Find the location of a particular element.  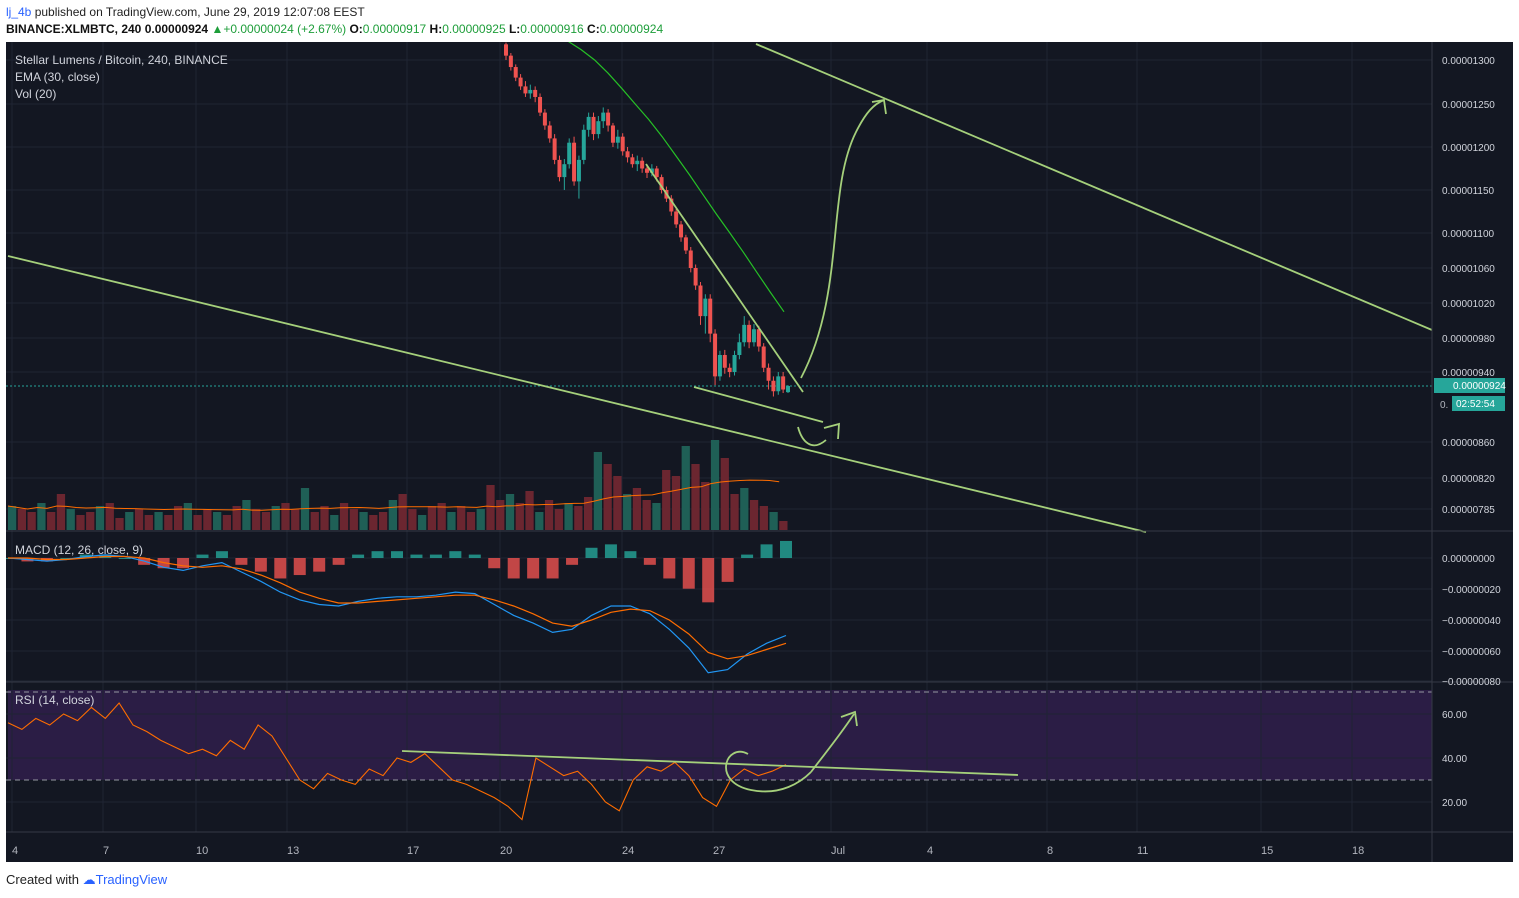

x-tick-label: 4 is located at coordinates (930, 851).